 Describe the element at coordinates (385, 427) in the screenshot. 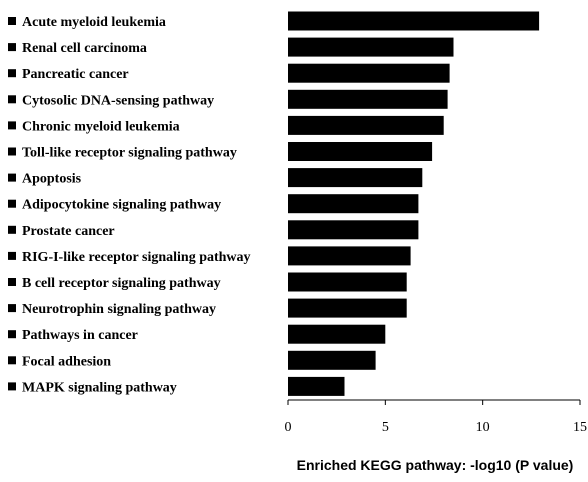

I see `x-tick-label: 5` at that location.